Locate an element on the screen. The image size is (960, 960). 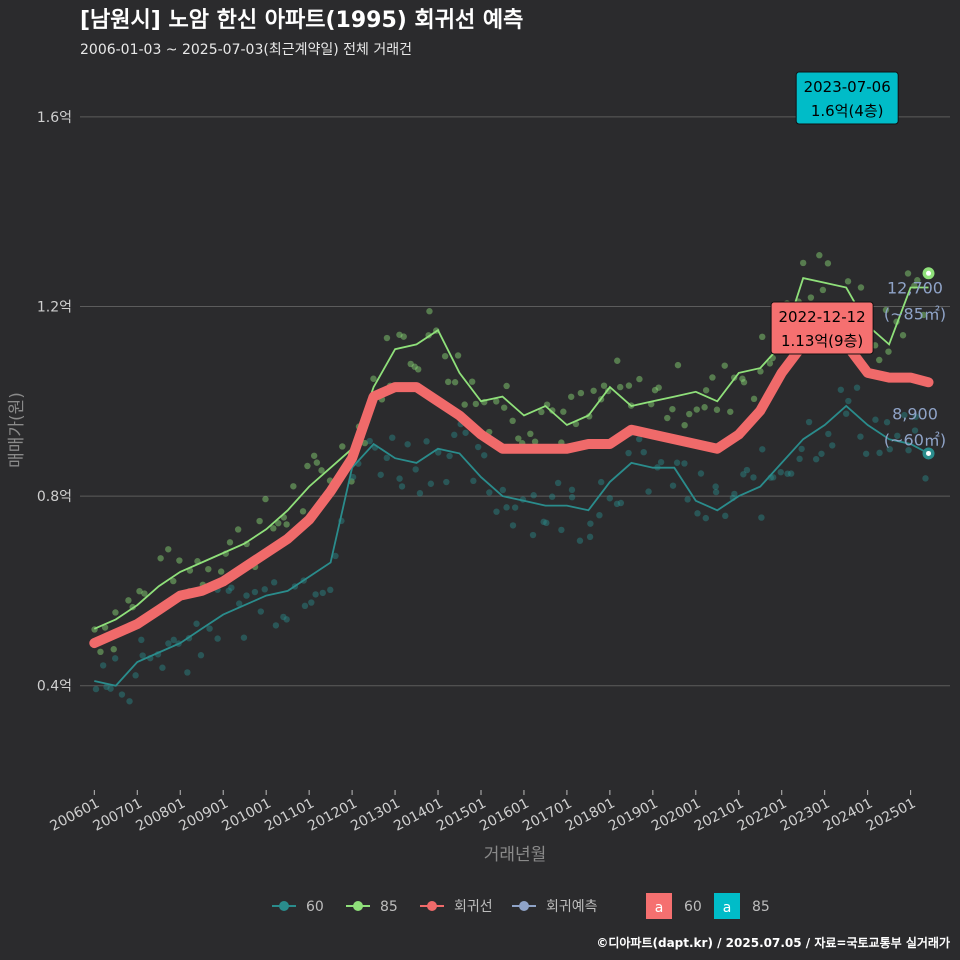
legend-label-text: 85 is located at coordinates (761, 907).